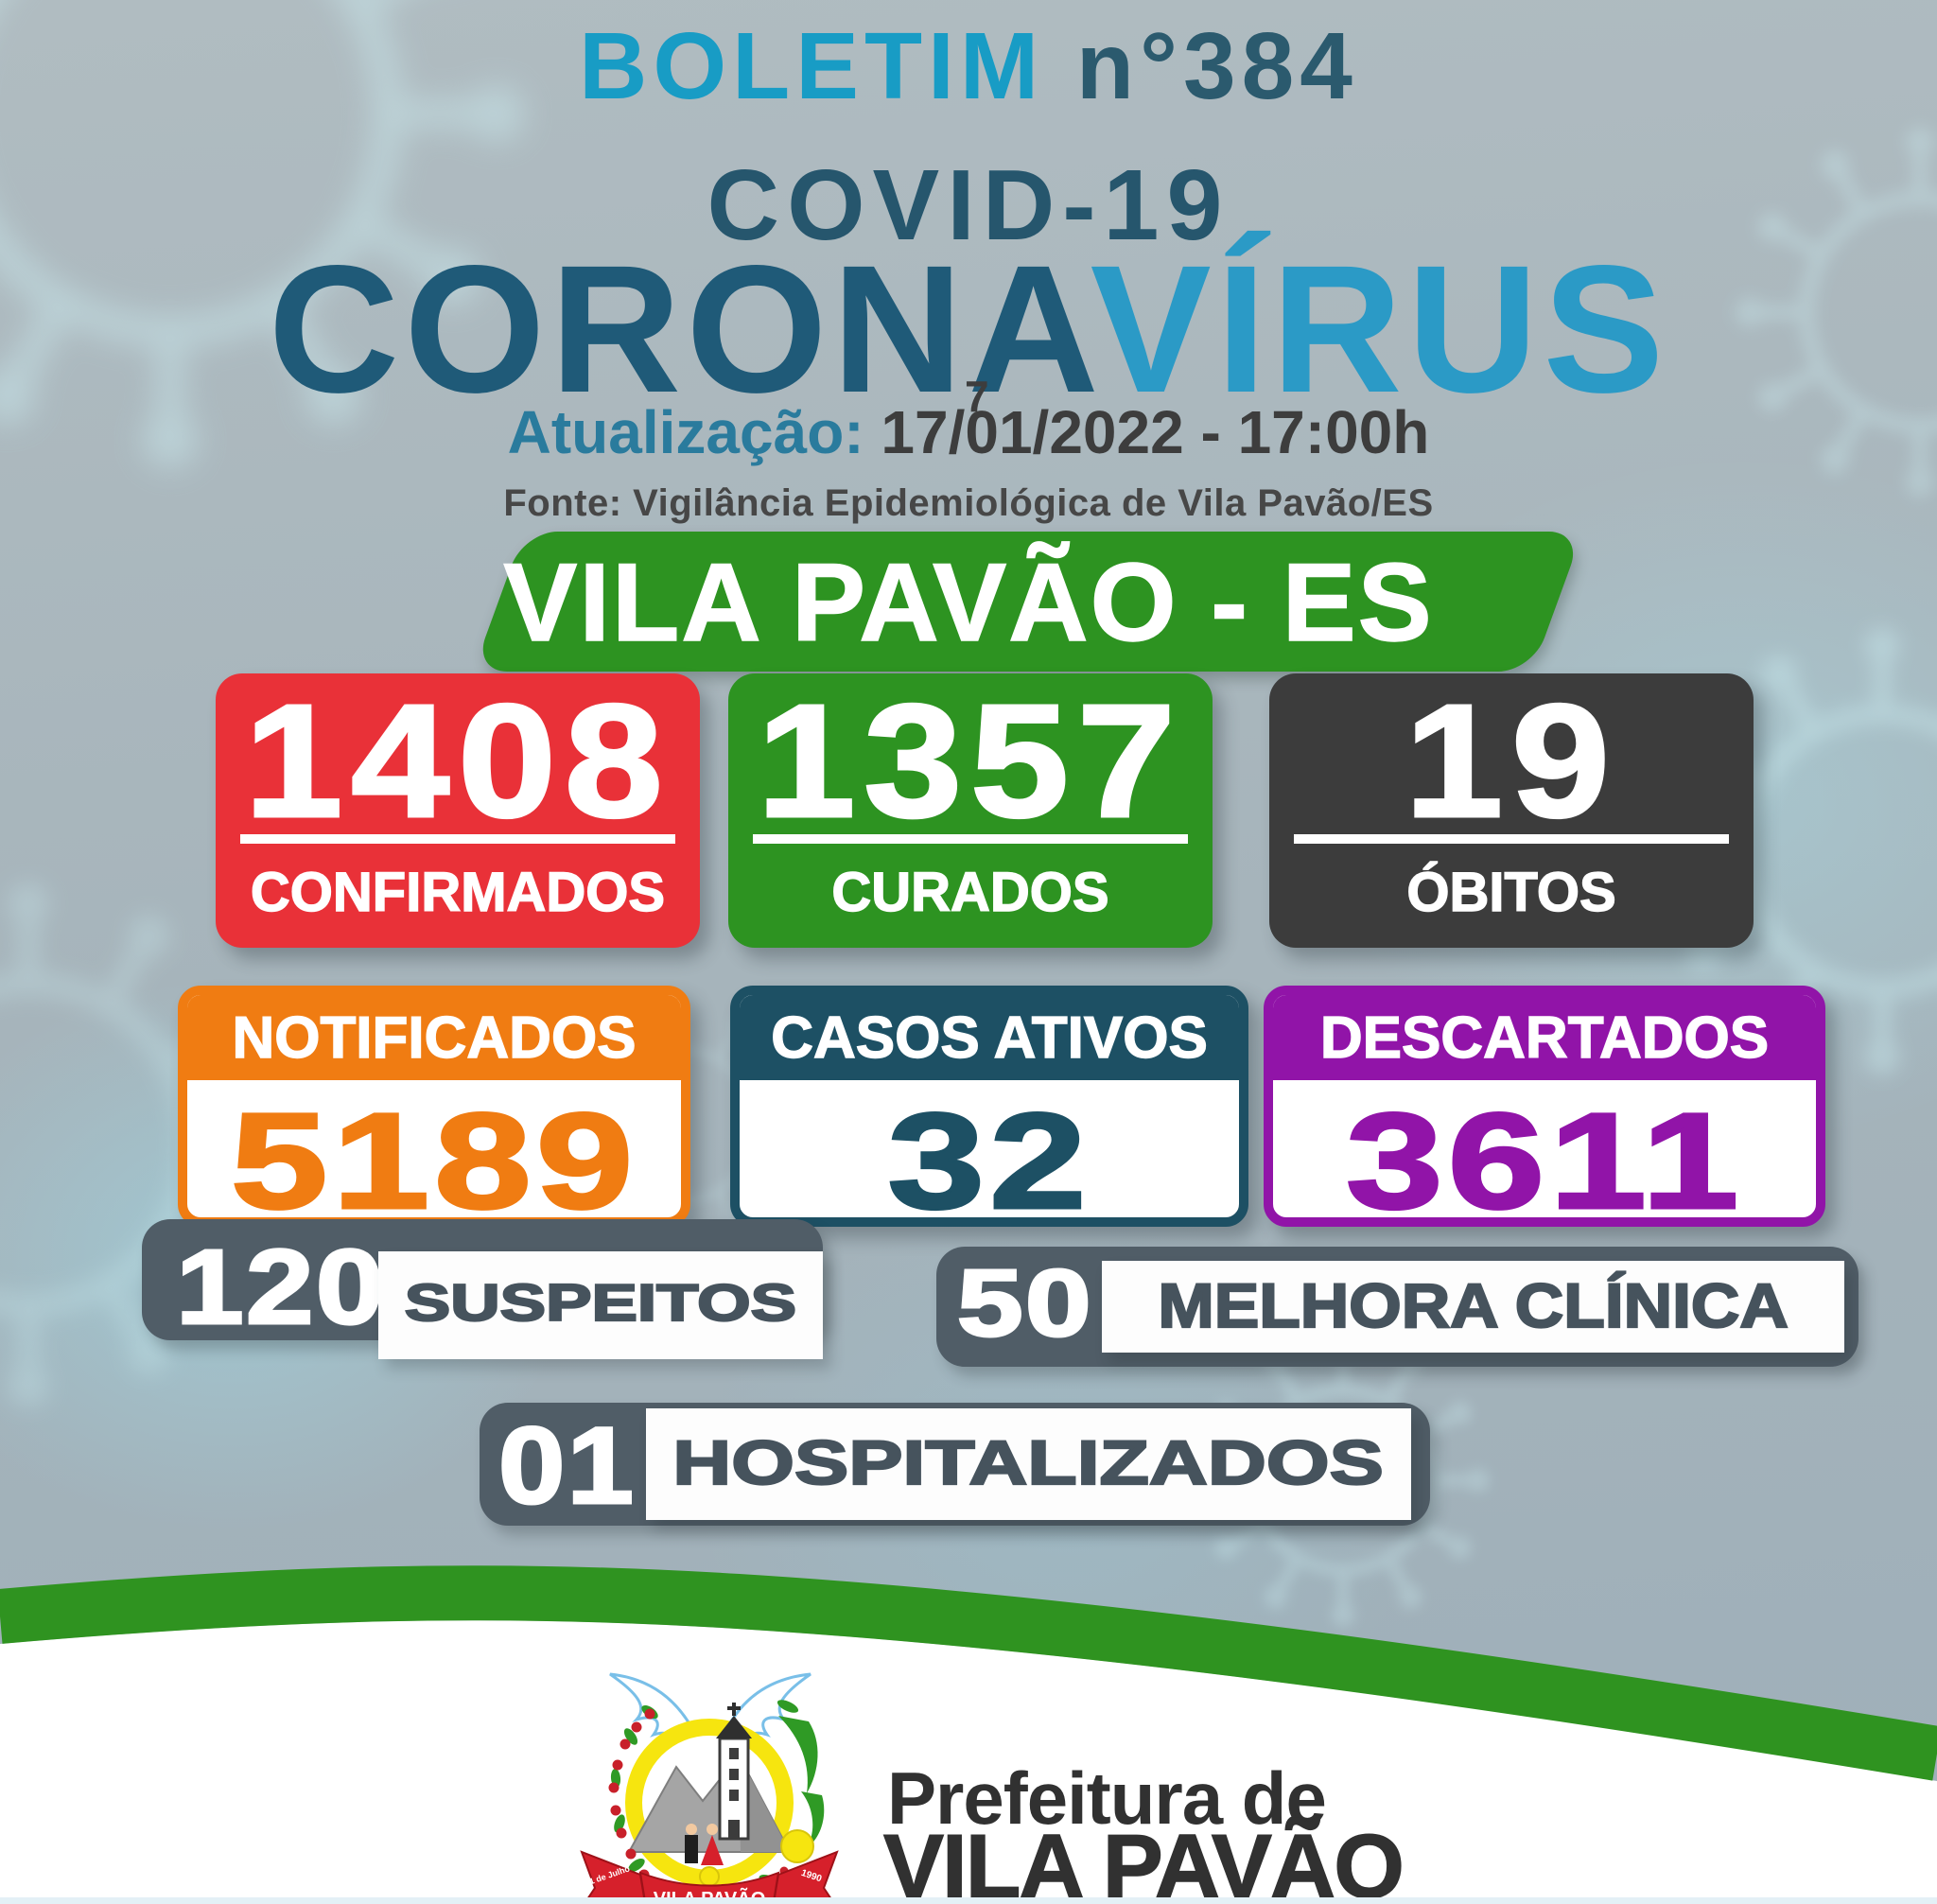  I want to click on stat-card-curados: 1357 CURADOS, so click(971, 810).